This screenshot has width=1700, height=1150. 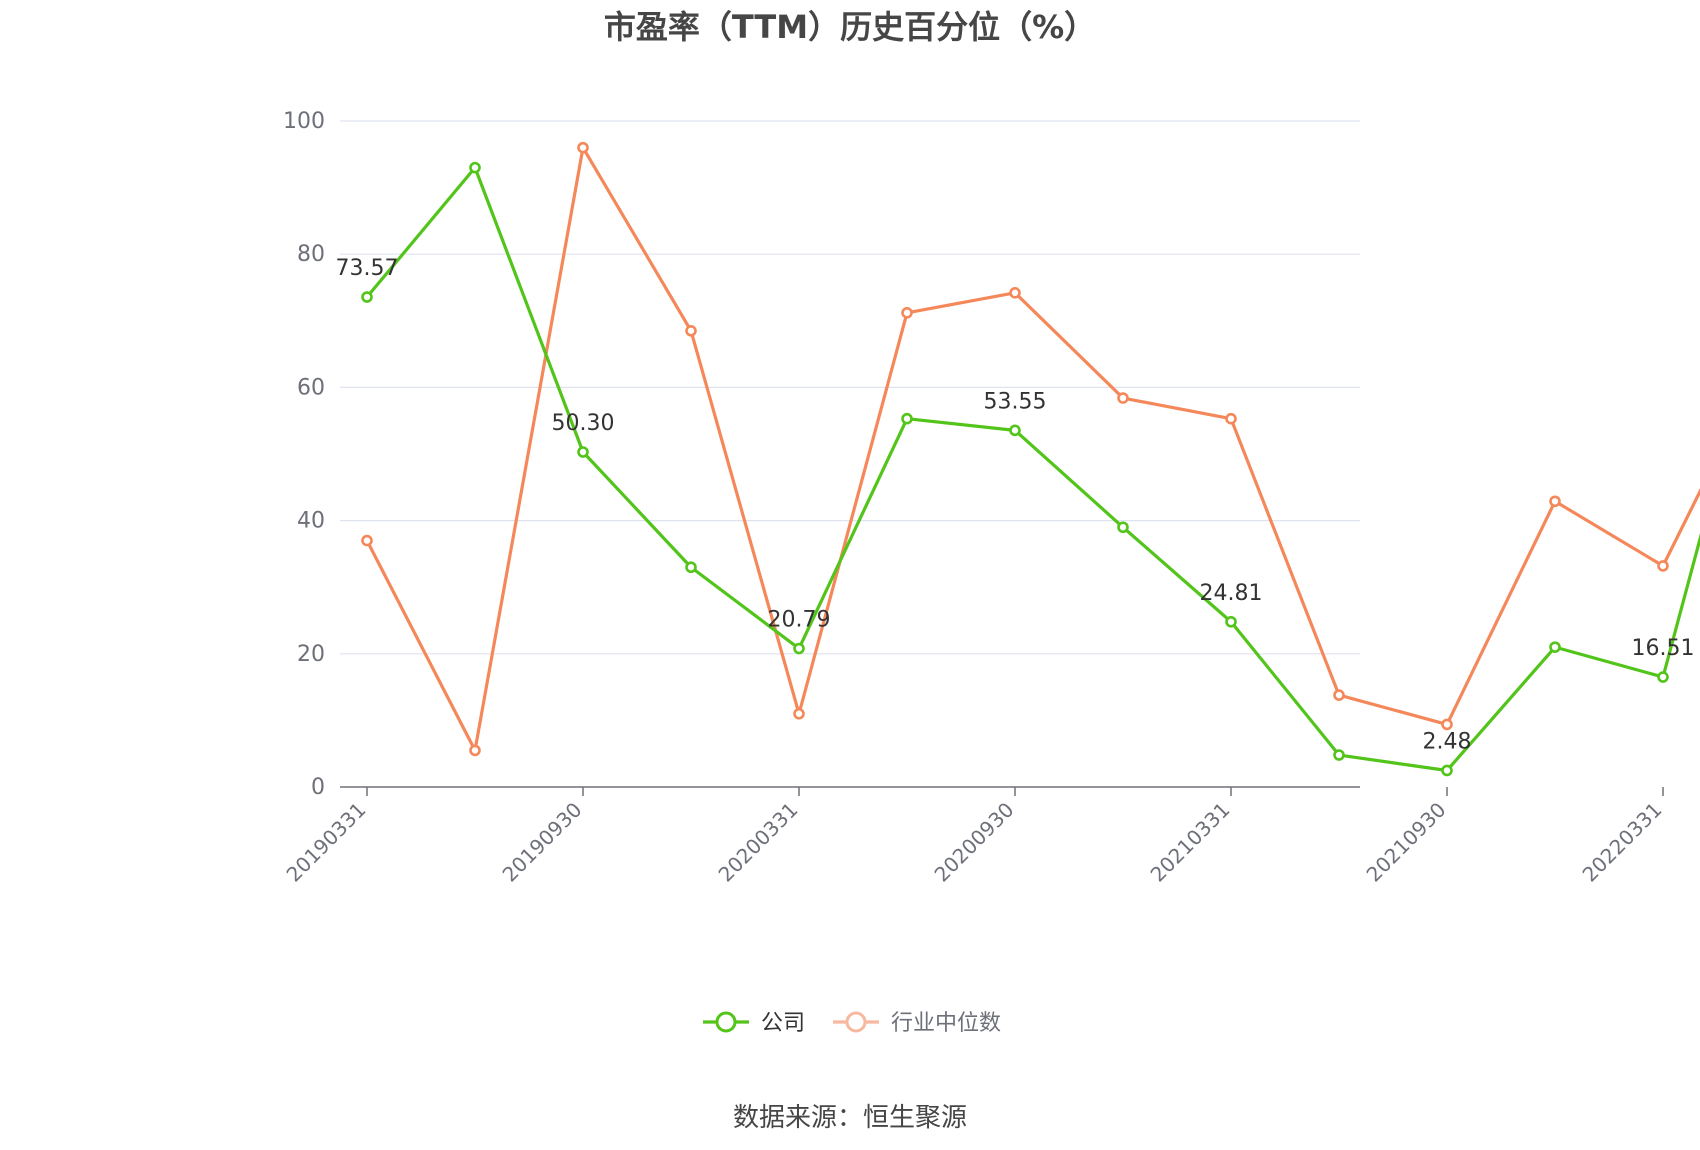 What do you see at coordinates (946, 1023) in the screenshot?
I see `legend-label: 行业中位数` at bounding box center [946, 1023].